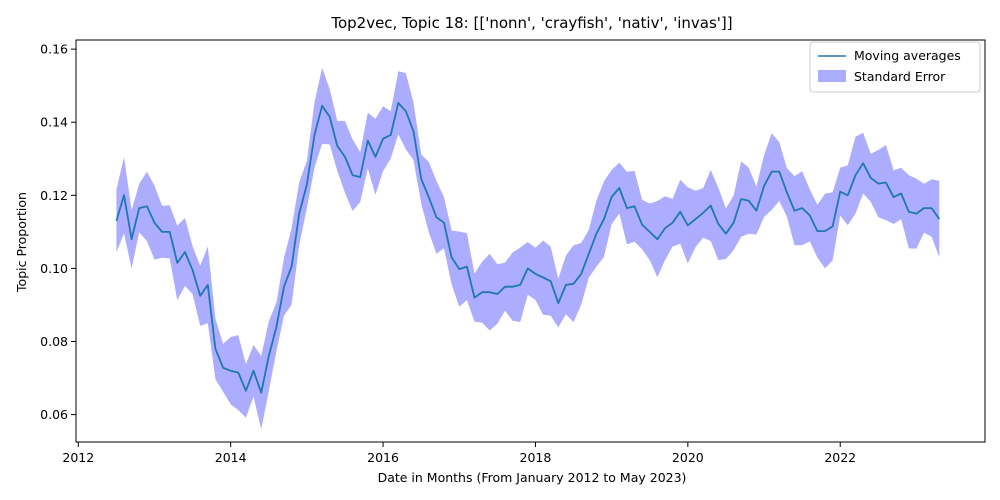 The width and height of the screenshot is (1000, 500). What do you see at coordinates (54, 195) in the screenshot?
I see `y-tick-label: 0.12` at bounding box center [54, 195].